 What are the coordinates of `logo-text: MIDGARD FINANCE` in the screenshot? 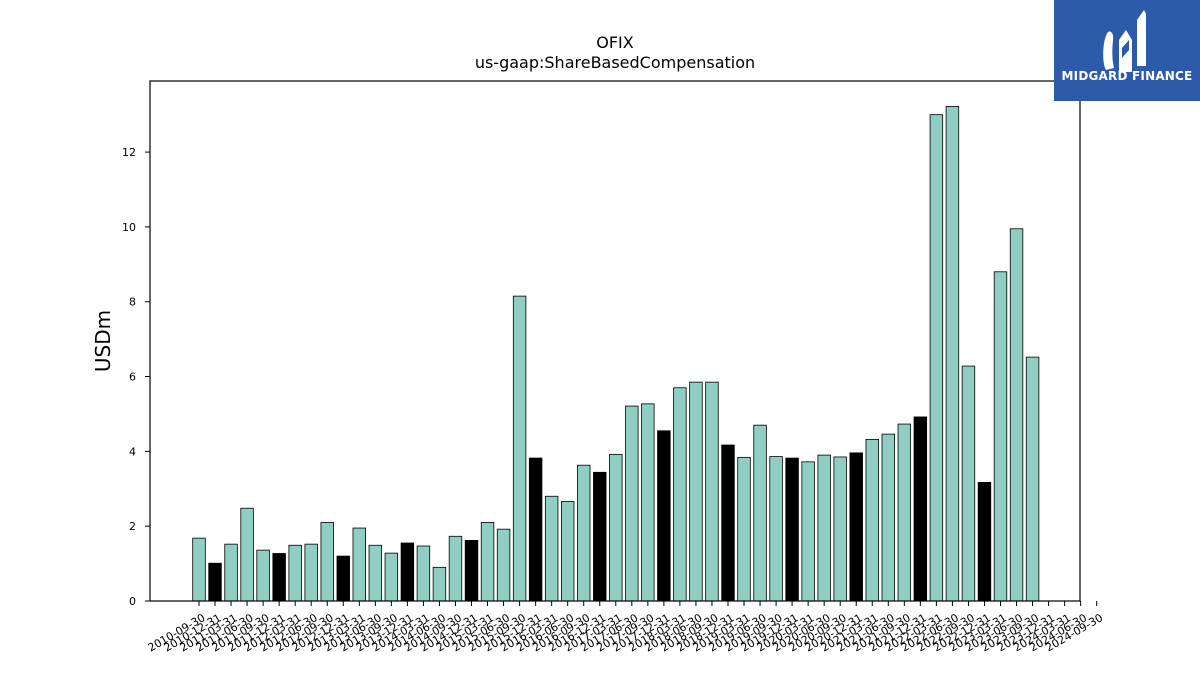 It's located at (1127, 76).